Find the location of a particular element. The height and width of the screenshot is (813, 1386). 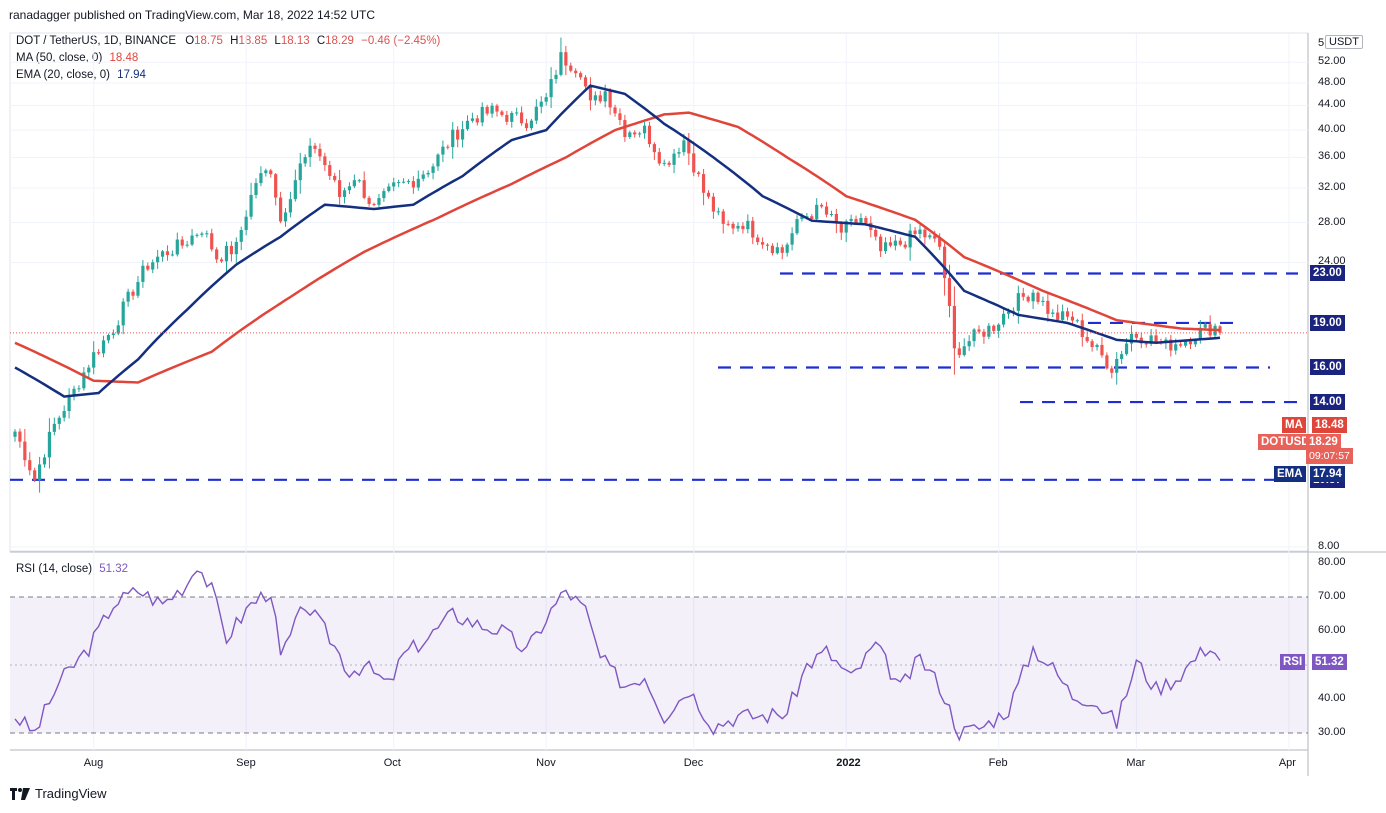

symbol-name: DOT / TetherUS, 1D, BINANCE is located at coordinates (96, 41).